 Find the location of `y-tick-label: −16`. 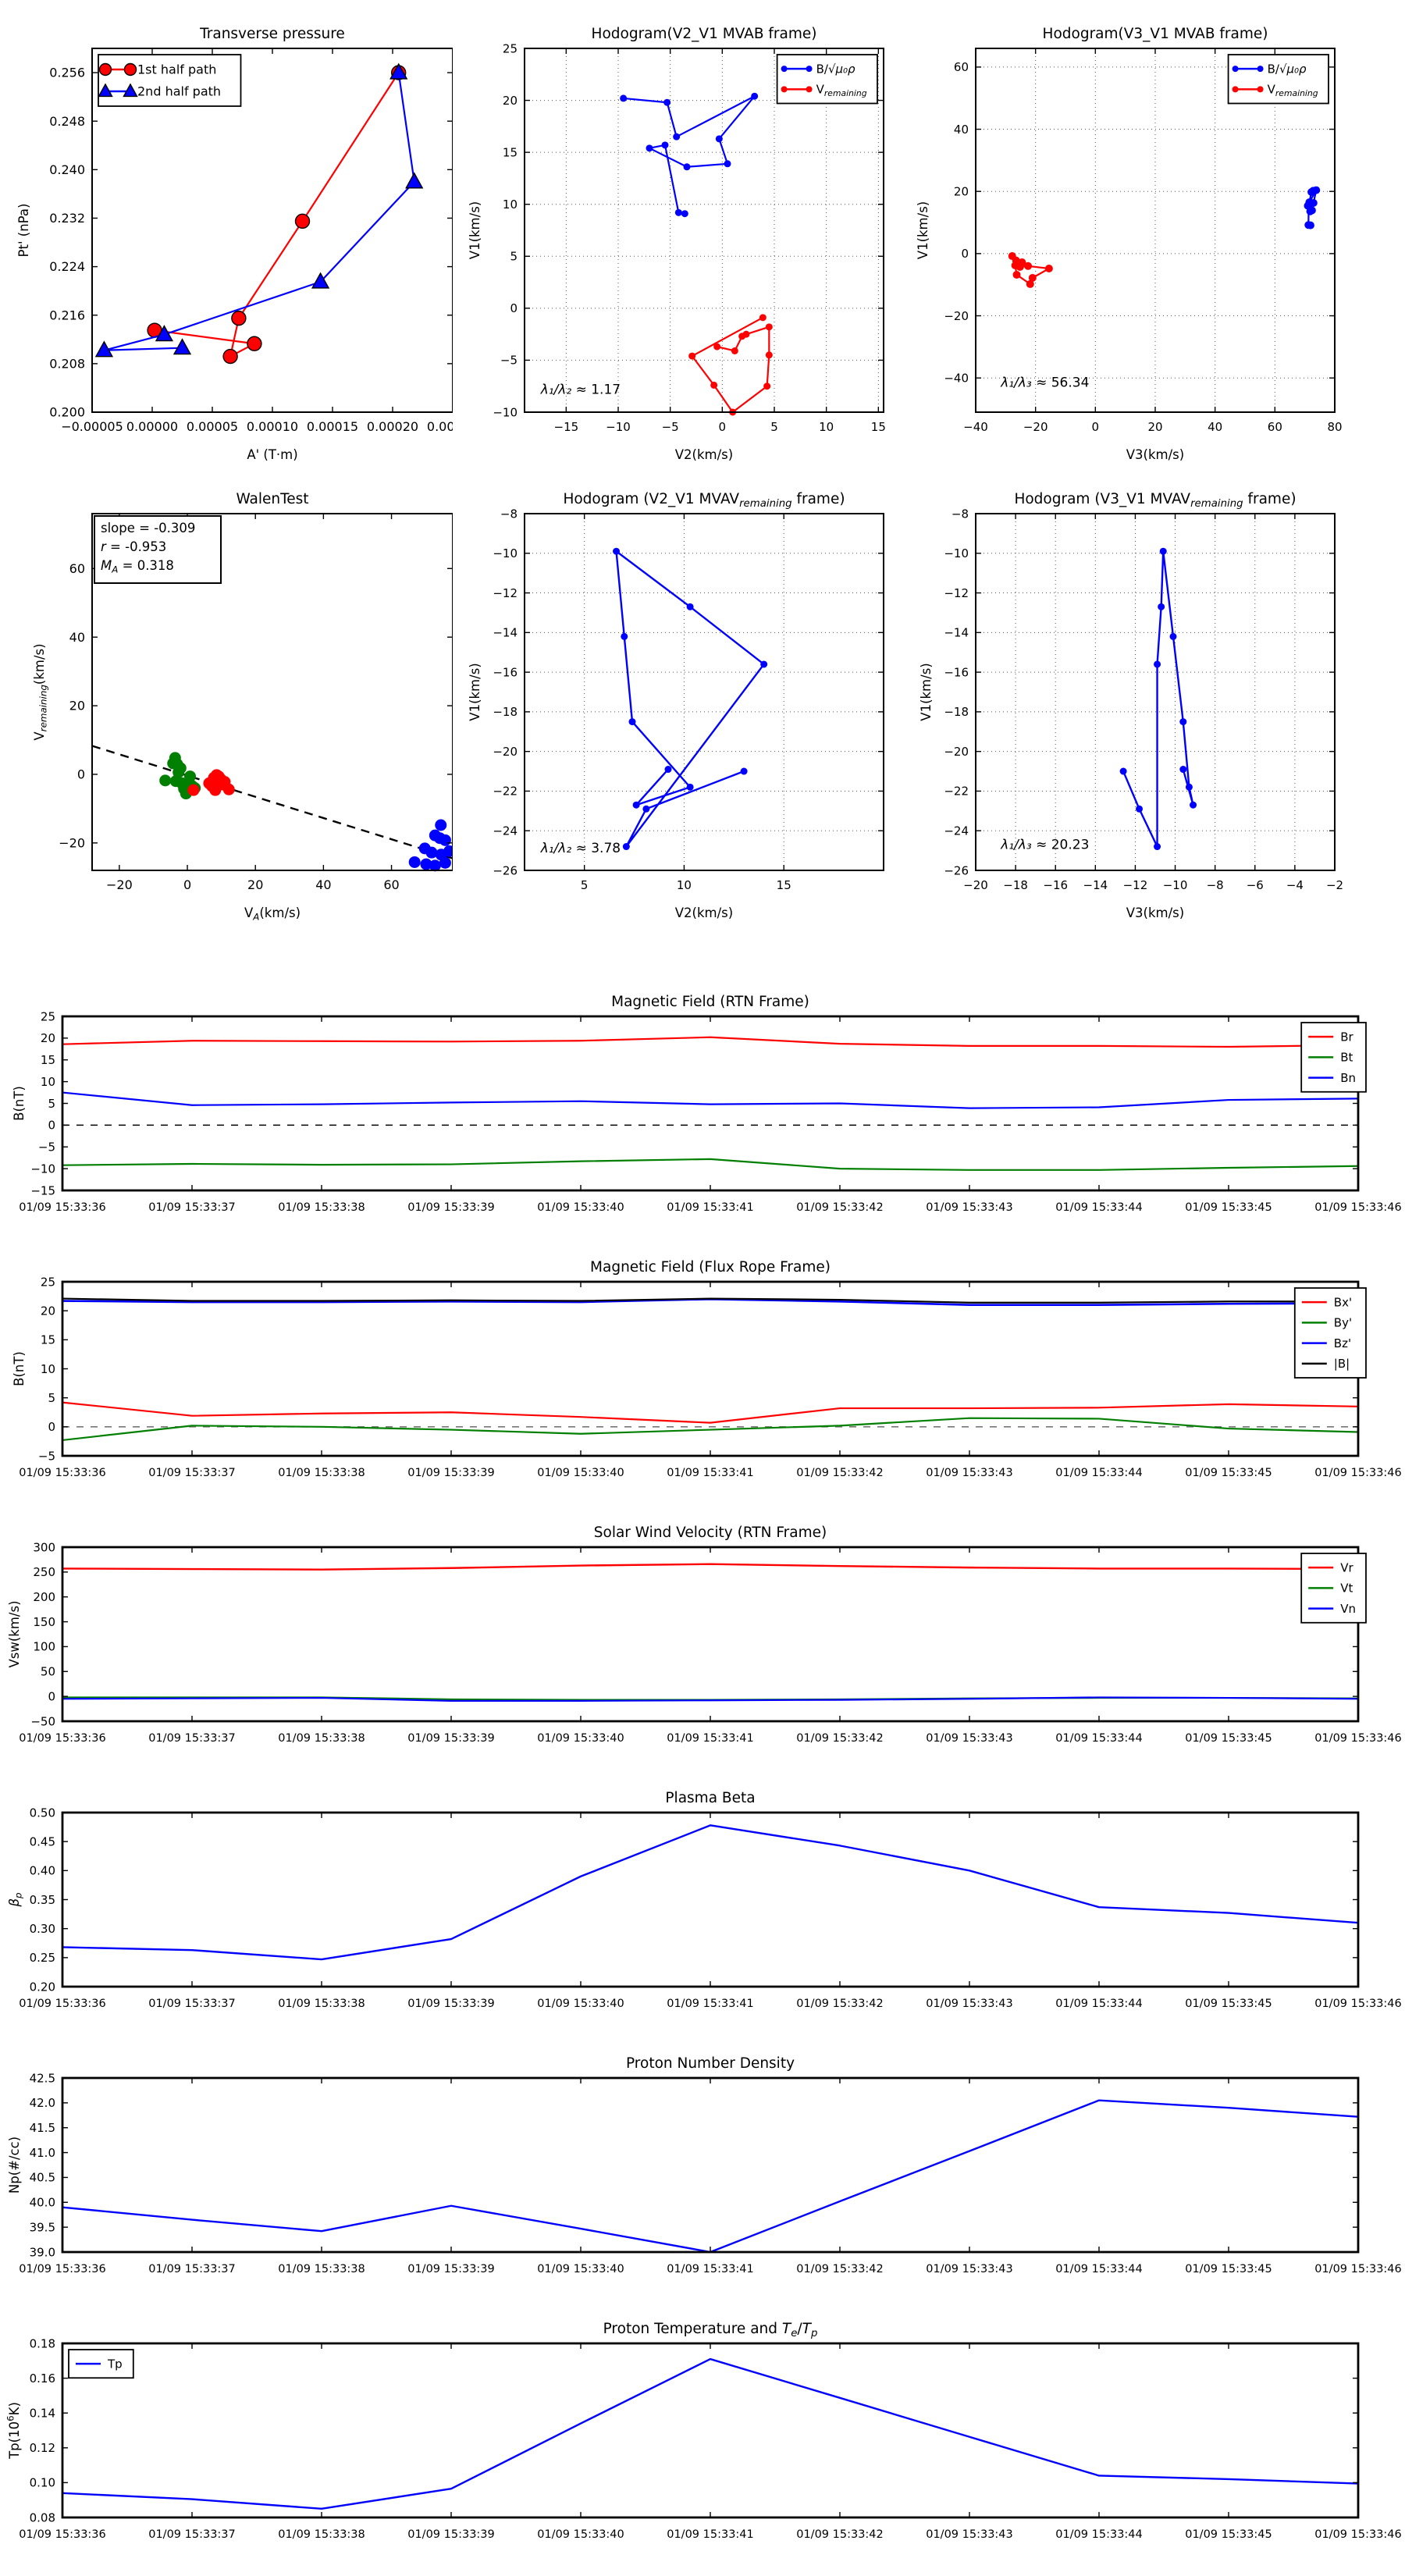

y-tick-label: −16 is located at coordinates (957, 672).